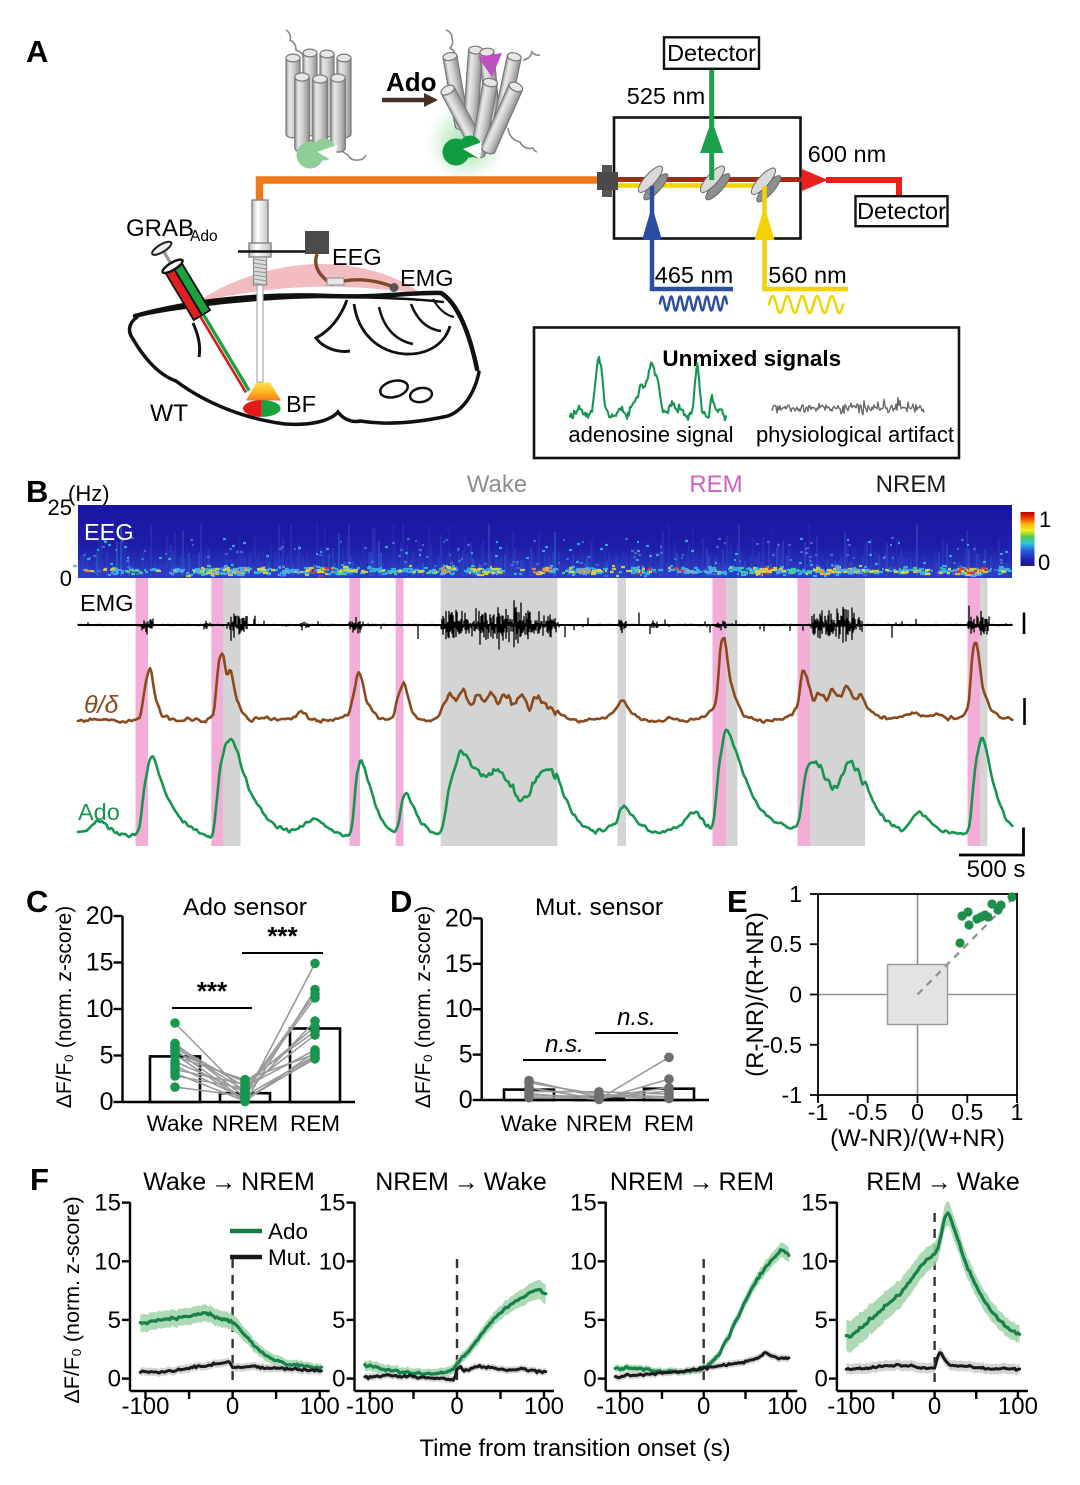 This screenshot has height=1485, width=1080. Describe the element at coordinates (807, 275) in the screenshot. I see `svg-text: 560 nm` at that location.